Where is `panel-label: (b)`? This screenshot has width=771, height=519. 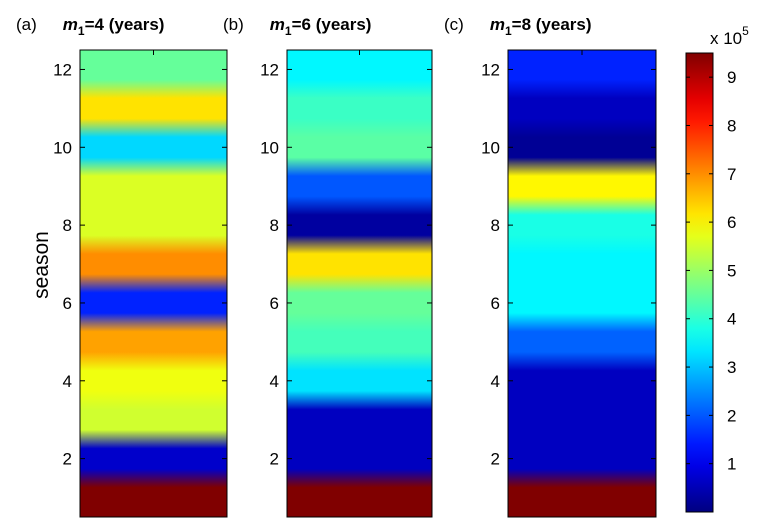 panel-label: (b) is located at coordinates (233, 24).